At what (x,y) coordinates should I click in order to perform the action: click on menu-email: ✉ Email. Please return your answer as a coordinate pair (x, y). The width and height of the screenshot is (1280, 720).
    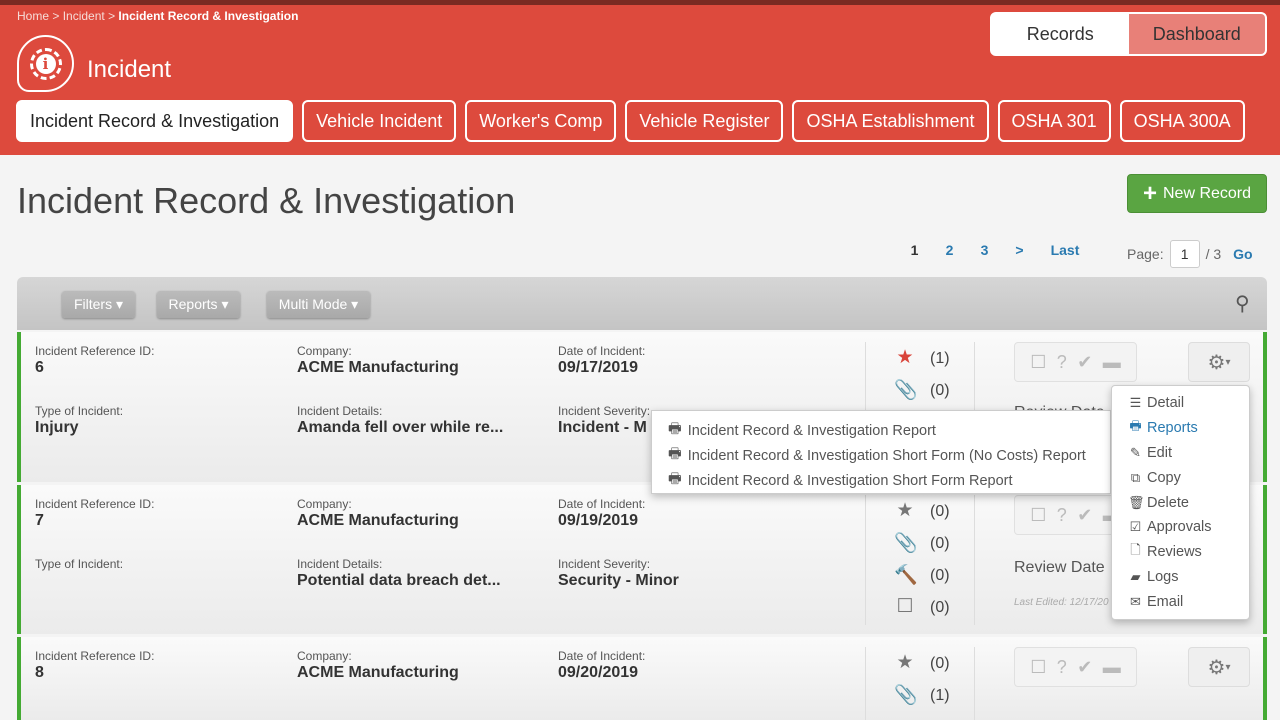
    Looking at the image, I should click on (1180, 601).